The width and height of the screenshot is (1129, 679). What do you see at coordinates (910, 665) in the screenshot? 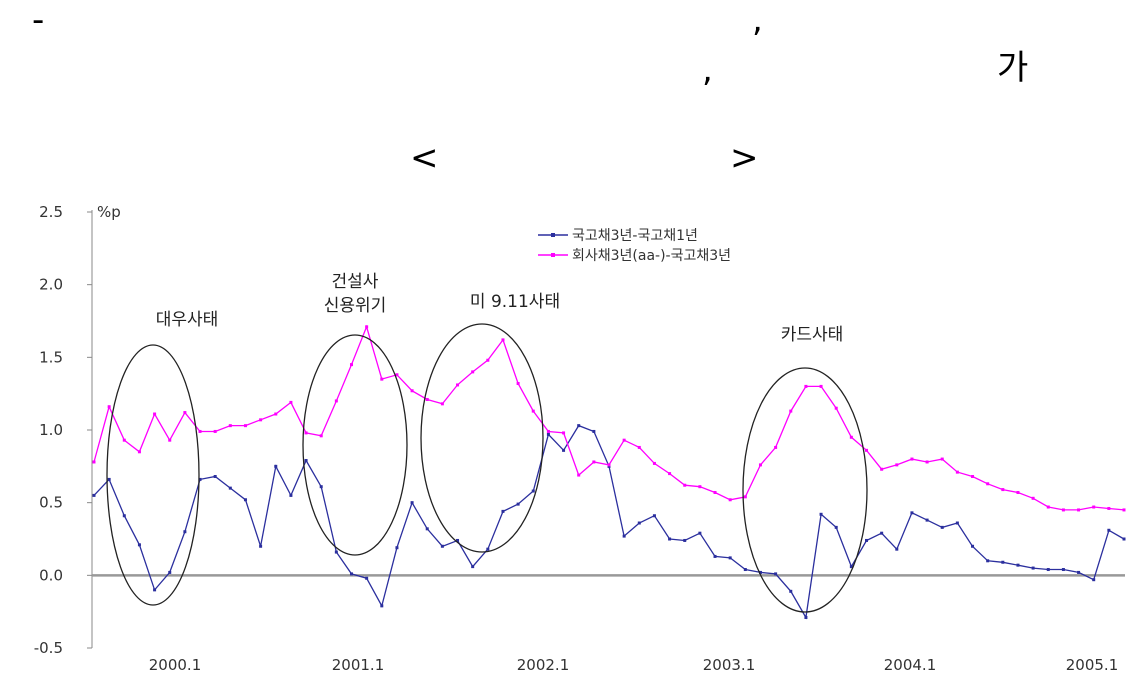
I see `x-tick-label: 2004.1` at bounding box center [910, 665].